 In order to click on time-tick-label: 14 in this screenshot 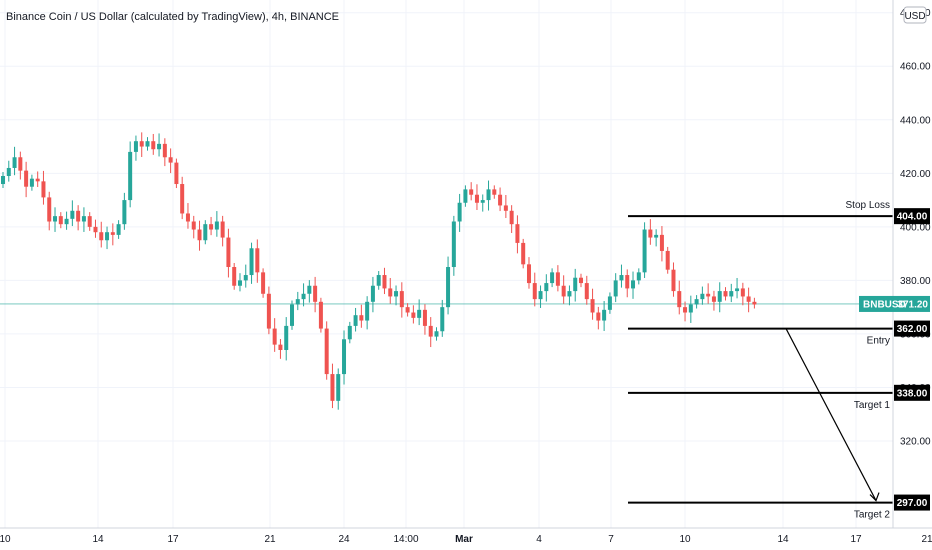, I will do `click(783, 539)`.